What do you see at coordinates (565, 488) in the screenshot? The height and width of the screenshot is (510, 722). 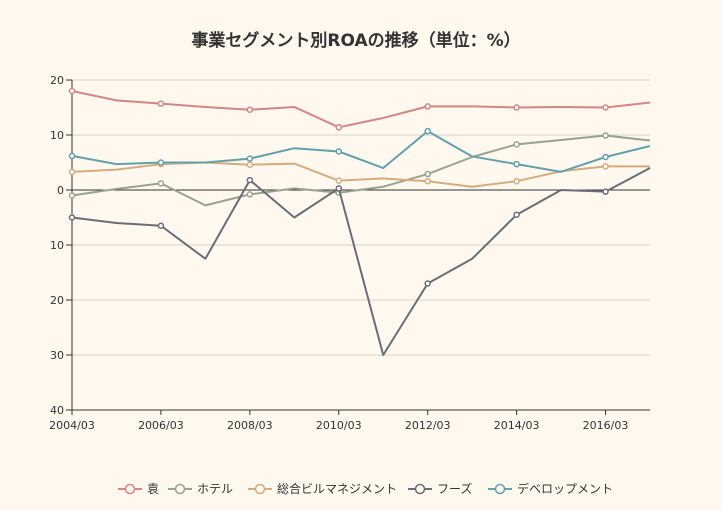 I see `legend-label: デベロップメント` at bounding box center [565, 488].